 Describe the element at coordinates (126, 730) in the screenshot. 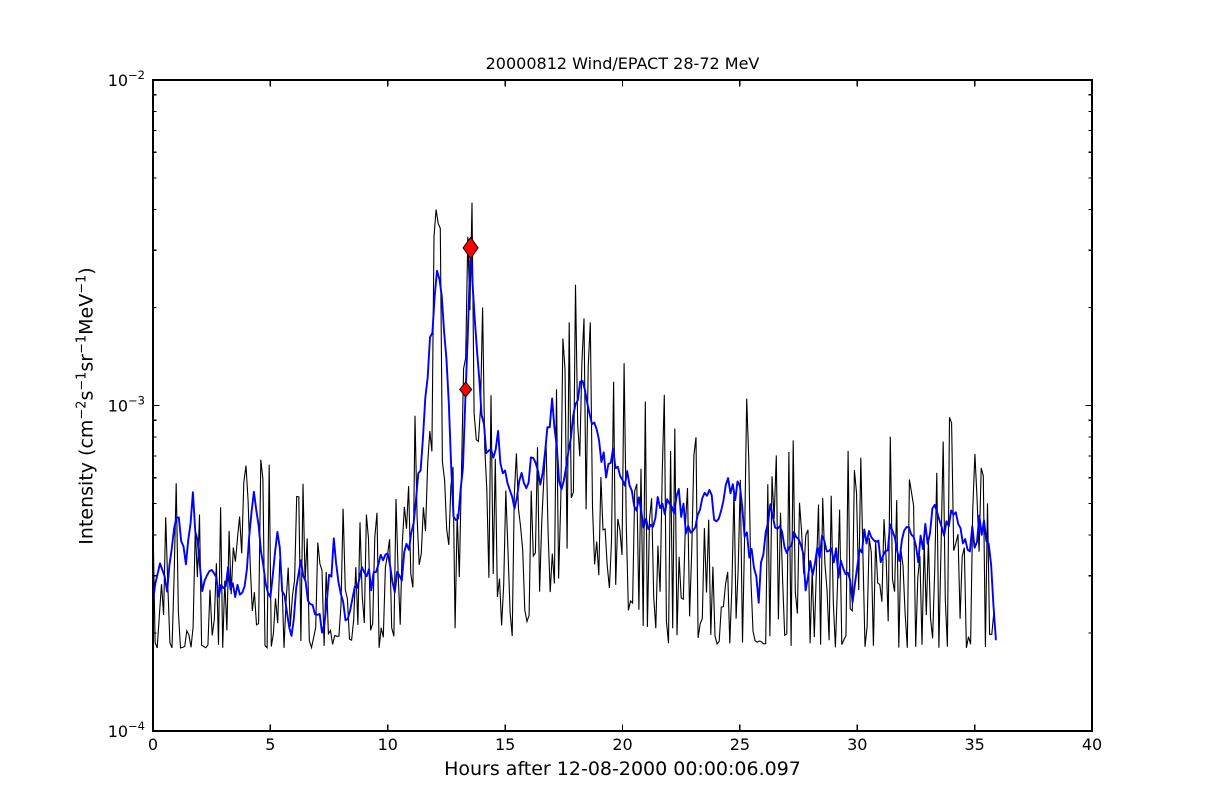

I see `y-tick-label: 10⁻⁴` at that location.